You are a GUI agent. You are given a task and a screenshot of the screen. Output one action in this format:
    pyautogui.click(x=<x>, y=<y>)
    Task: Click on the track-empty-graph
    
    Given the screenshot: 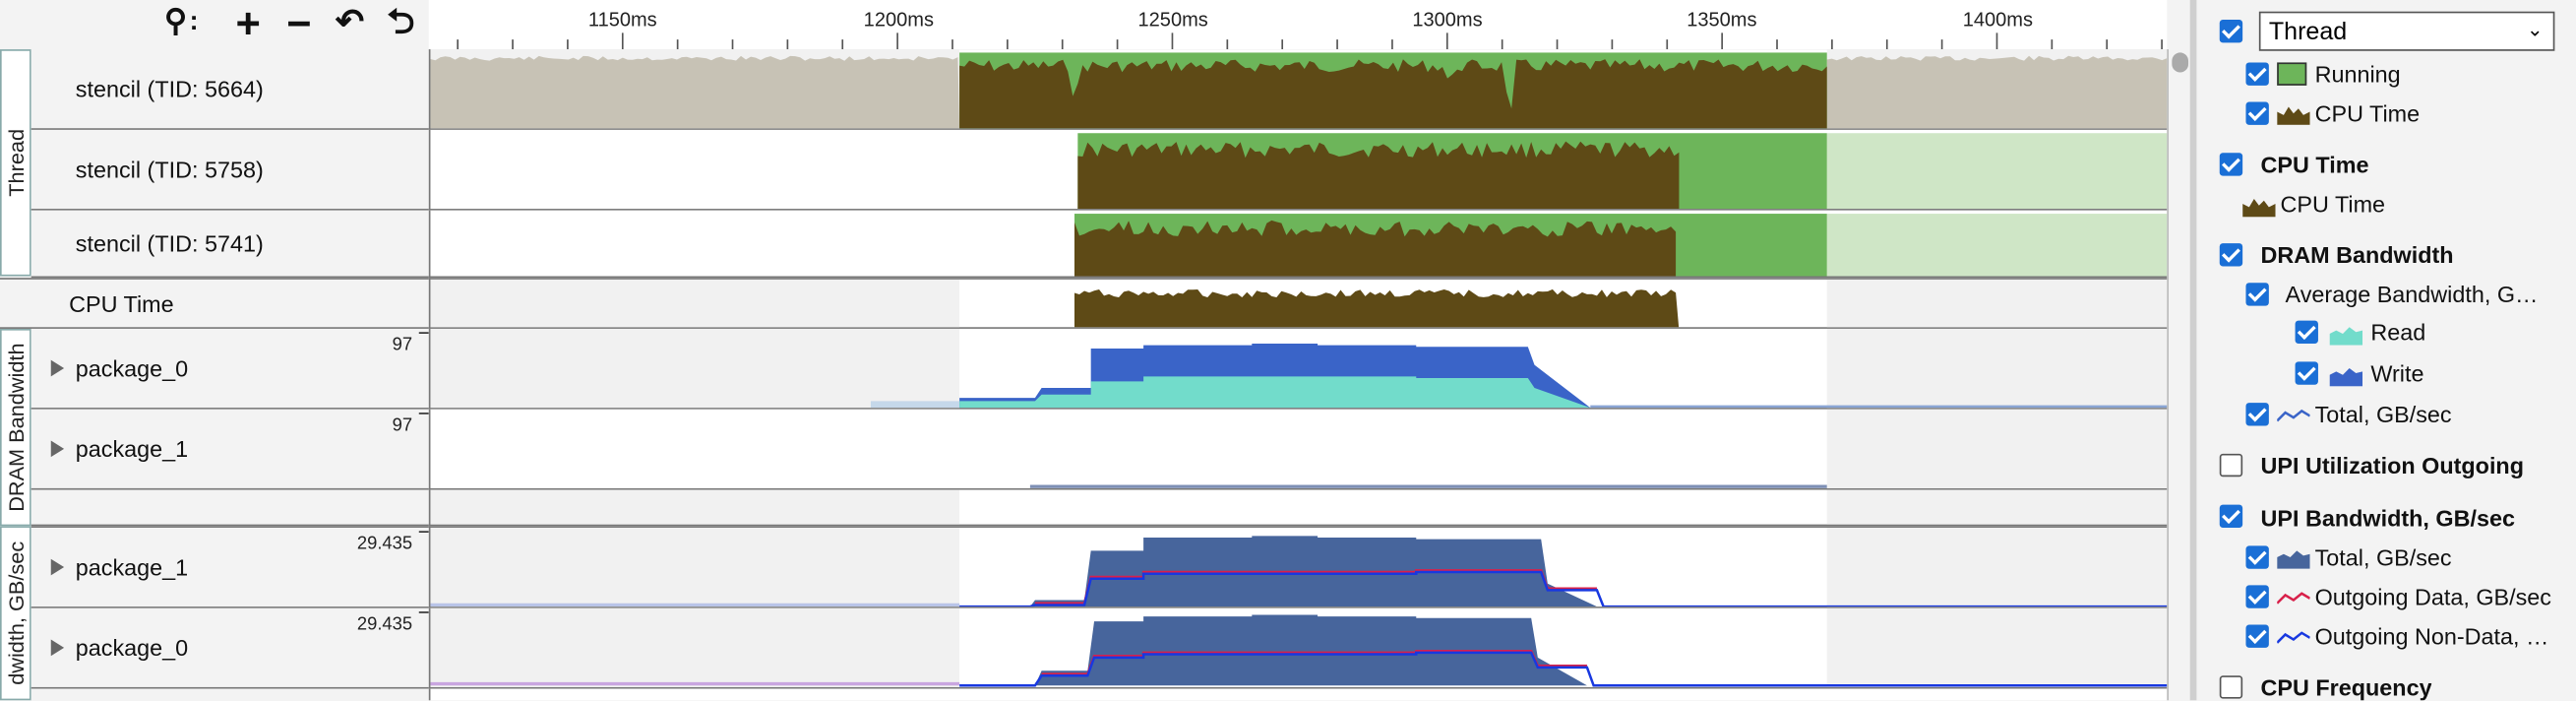 What is the action you would take?
    pyautogui.click(x=1299, y=507)
    